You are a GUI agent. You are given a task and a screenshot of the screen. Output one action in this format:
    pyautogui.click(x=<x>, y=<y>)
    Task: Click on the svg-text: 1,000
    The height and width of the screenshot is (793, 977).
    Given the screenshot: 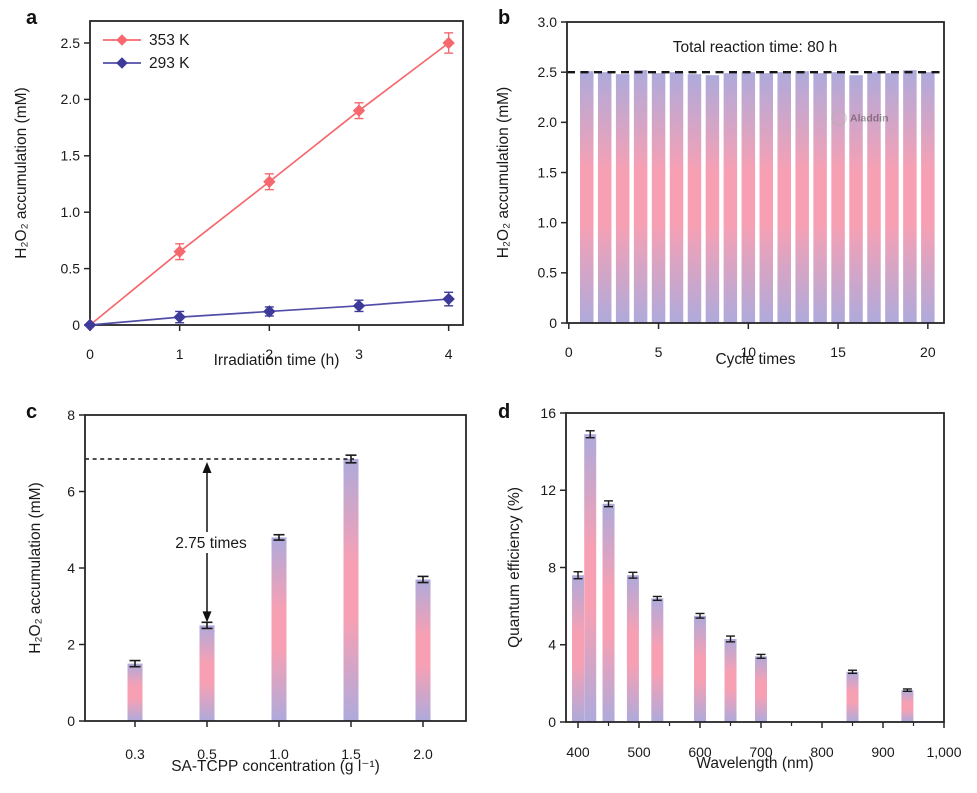 What is the action you would take?
    pyautogui.click(x=943, y=752)
    